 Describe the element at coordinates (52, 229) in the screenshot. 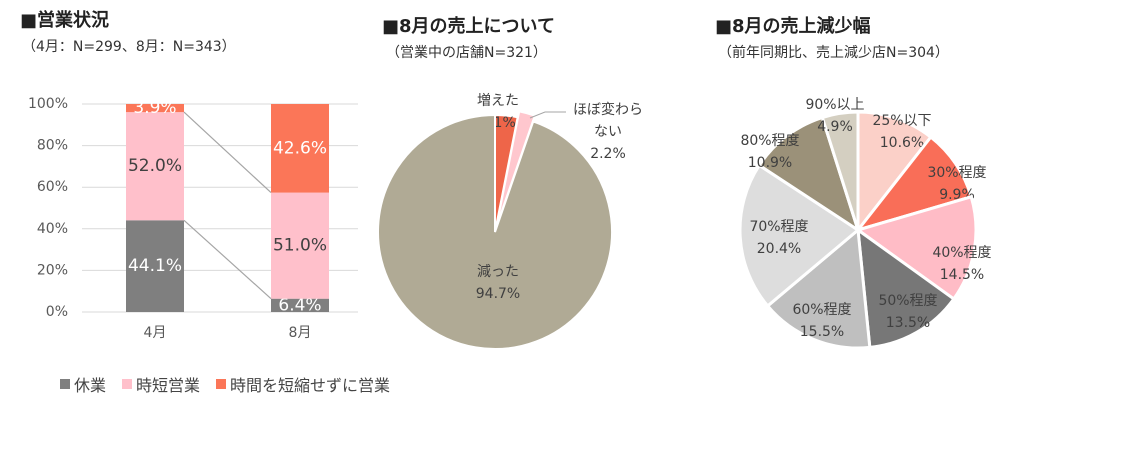

I see `y-tick-label: 40%` at that location.